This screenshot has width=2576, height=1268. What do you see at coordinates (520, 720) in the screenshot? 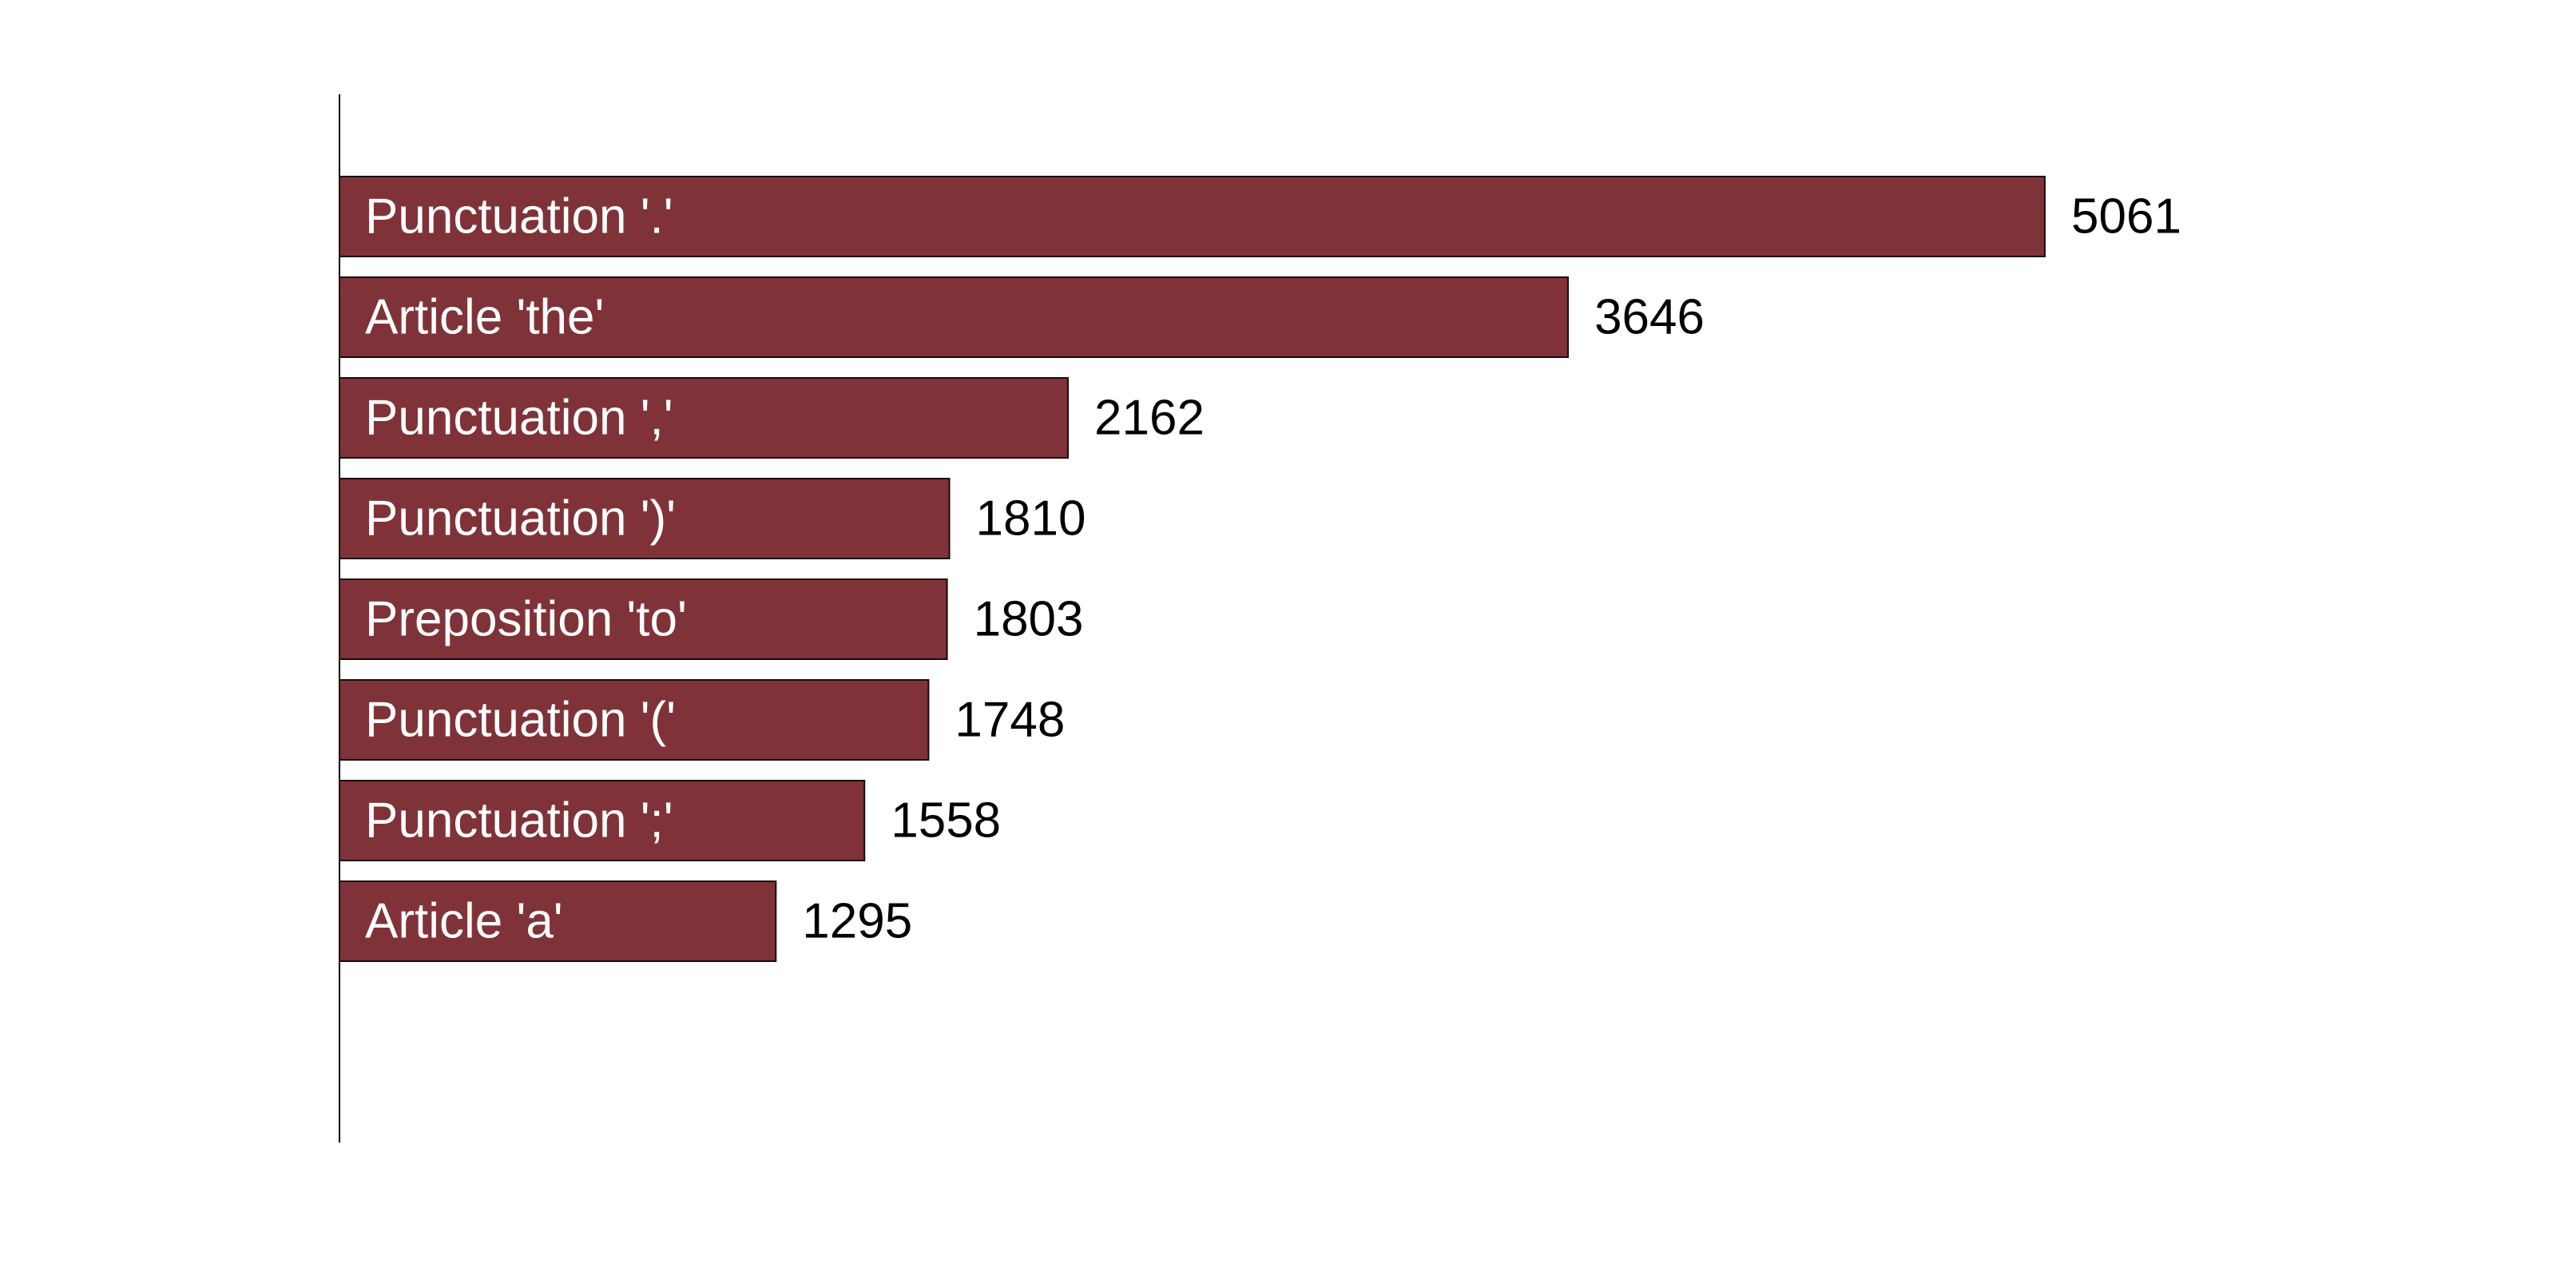
I see `bar-category-label: Punctuation '('` at bounding box center [520, 720].